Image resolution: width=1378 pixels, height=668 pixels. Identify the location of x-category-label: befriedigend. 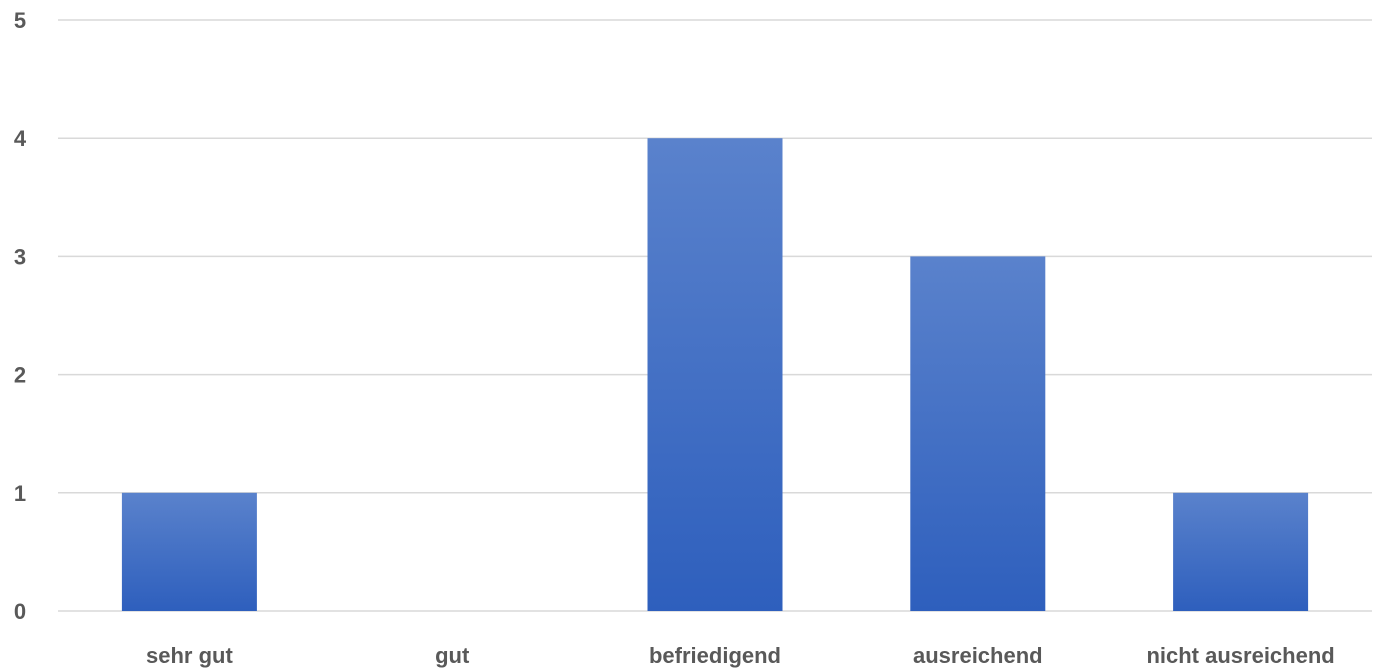
(715, 655).